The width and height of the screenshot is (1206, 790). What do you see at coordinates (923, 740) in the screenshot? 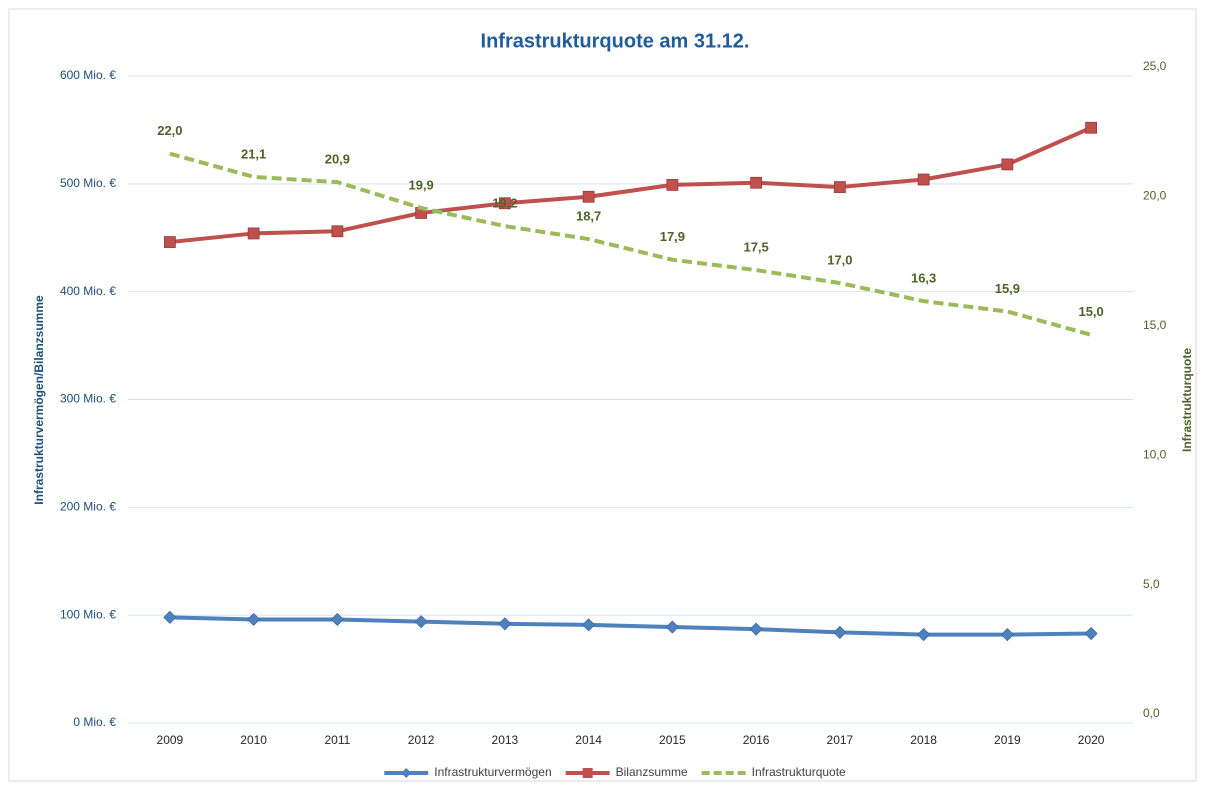
I see `x-tick-label: 2018` at bounding box center [923, 740].